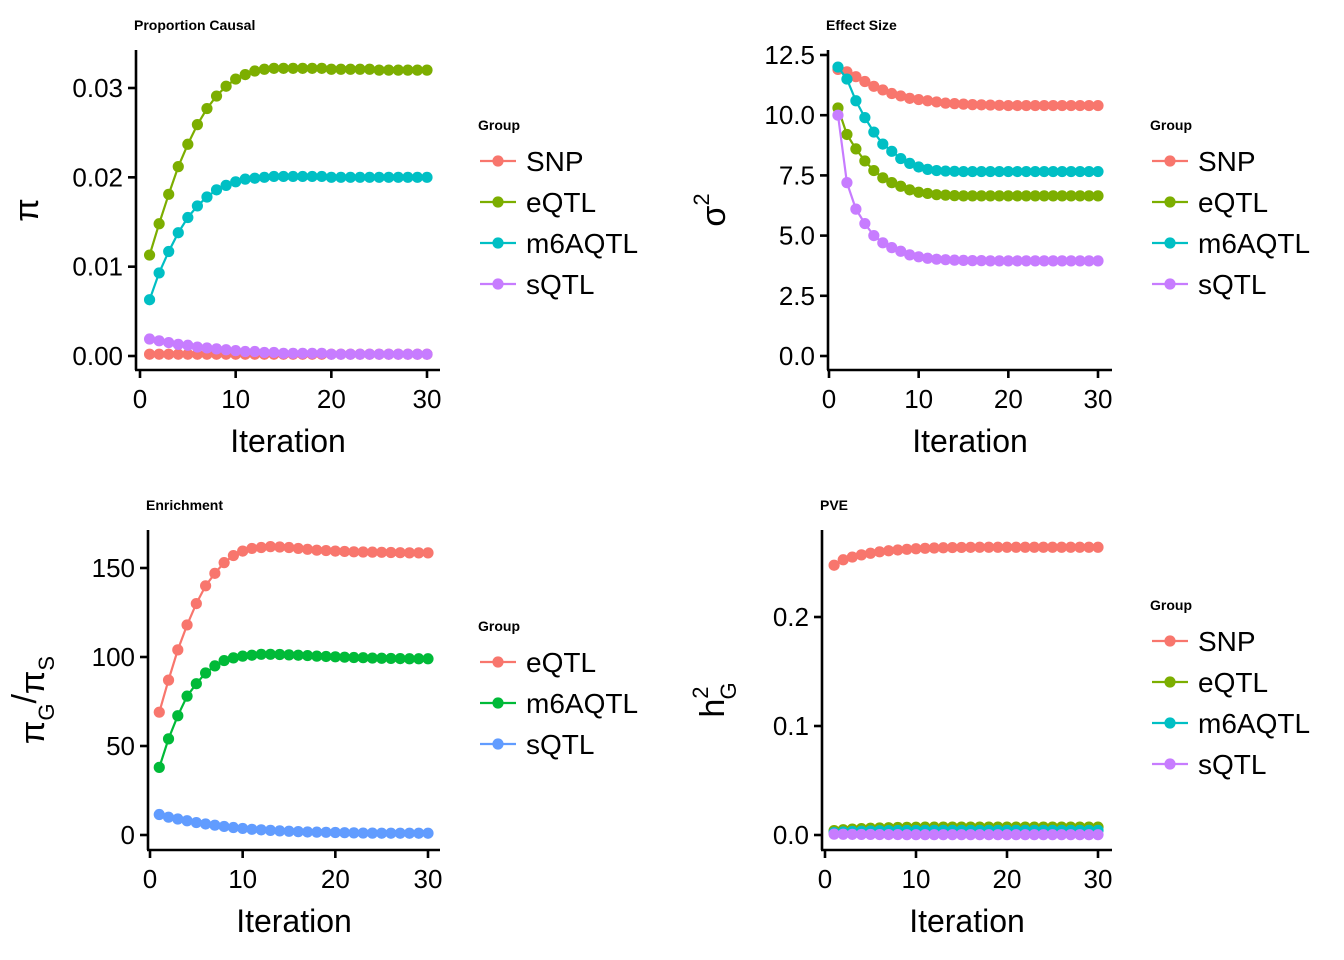  I want to click on y-tick-label: 12.5, so click(789, 55).